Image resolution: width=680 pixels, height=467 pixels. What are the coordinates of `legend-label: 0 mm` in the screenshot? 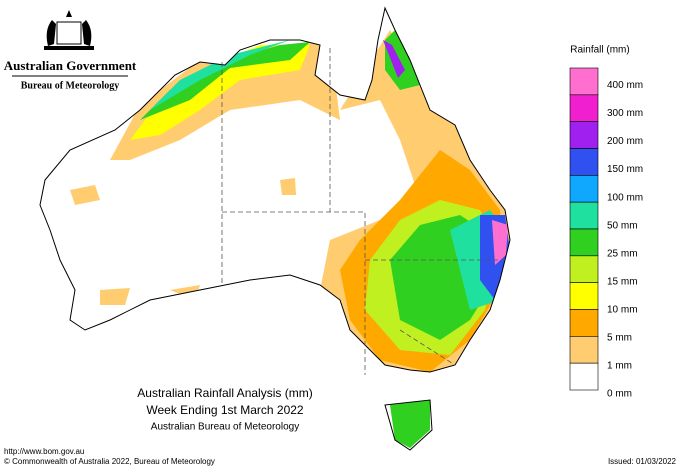 It's located at (619, 394).